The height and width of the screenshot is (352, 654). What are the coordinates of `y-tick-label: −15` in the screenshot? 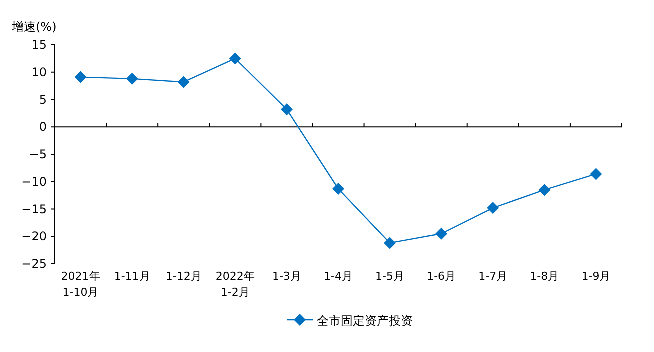 It's located at (34, 209).